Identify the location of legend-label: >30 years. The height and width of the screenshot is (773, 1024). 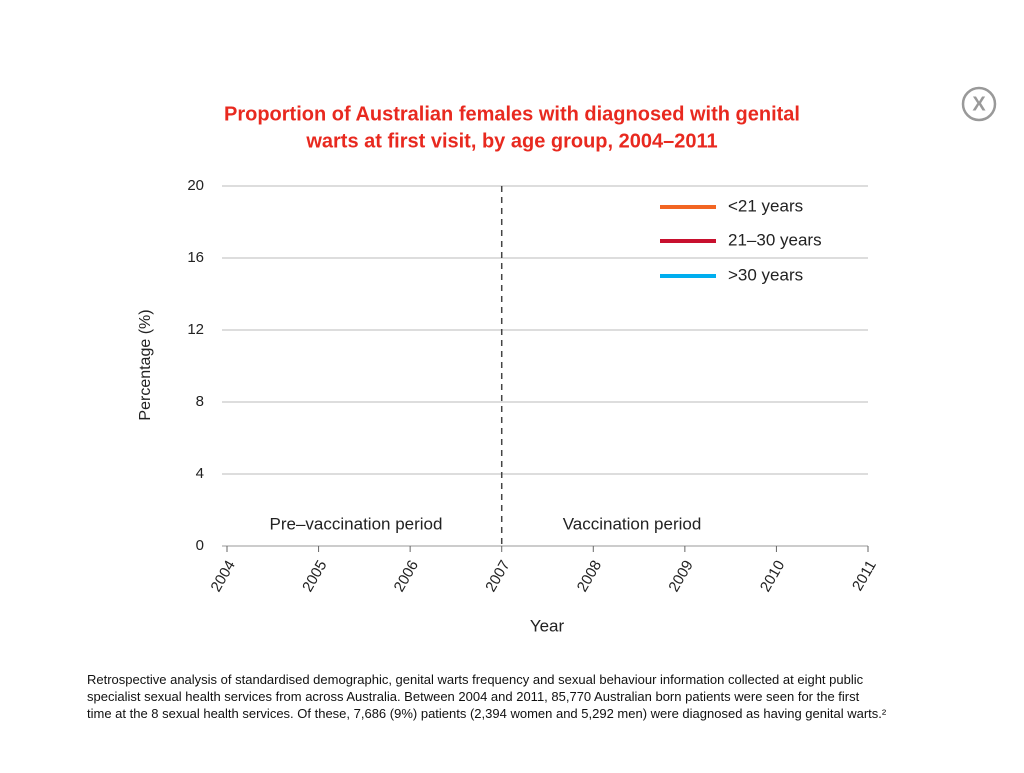
(765, 274).